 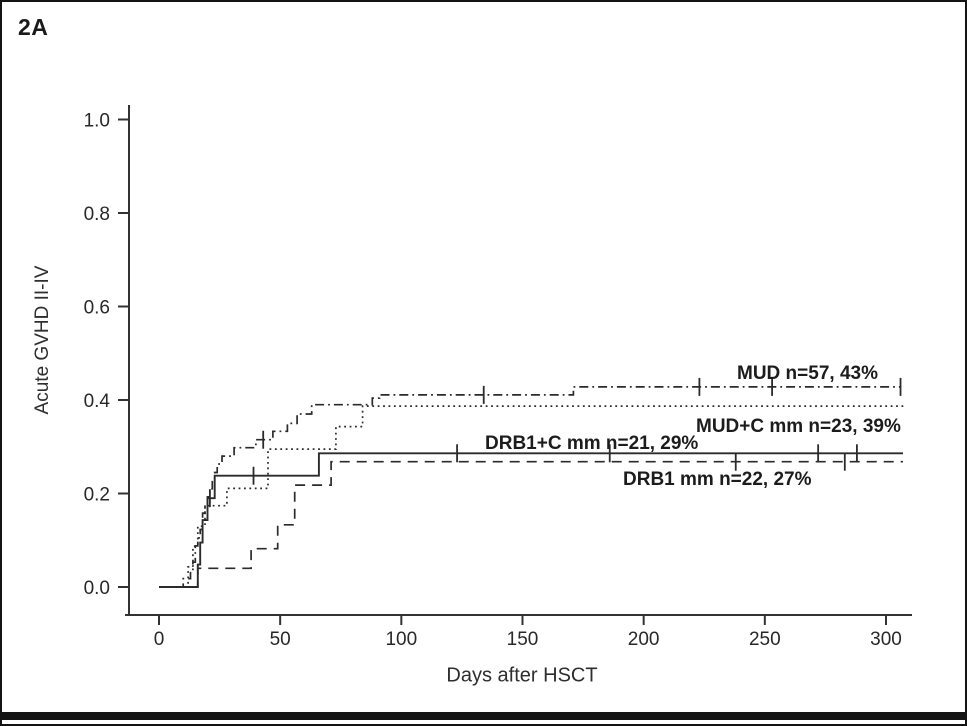 I want to click on x-tick-label: 250, so click(x=765, y=639).